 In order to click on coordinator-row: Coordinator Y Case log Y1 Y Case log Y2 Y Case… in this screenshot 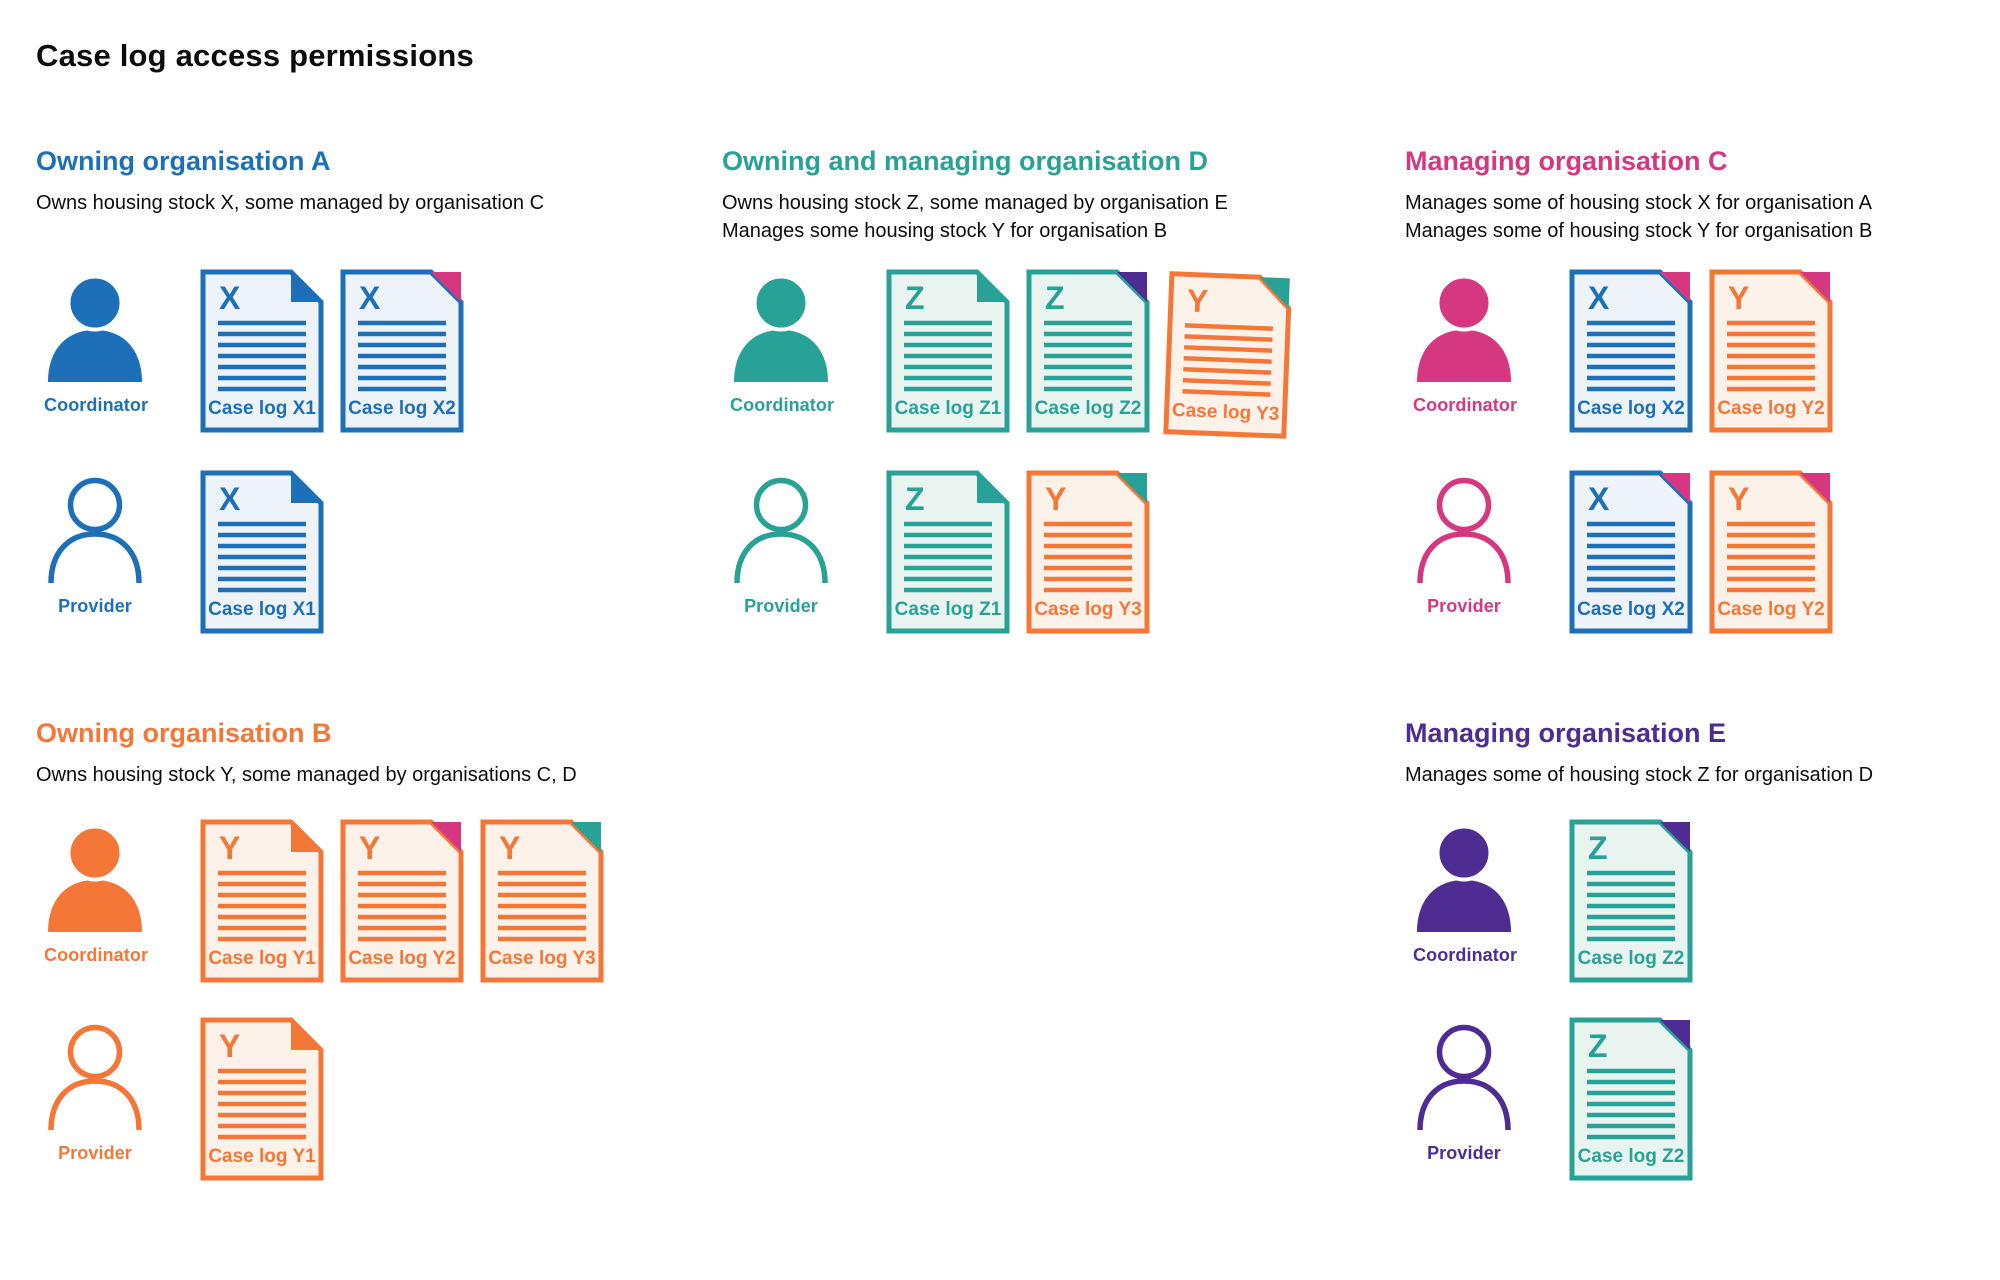, I will do `click(320, 901)`.